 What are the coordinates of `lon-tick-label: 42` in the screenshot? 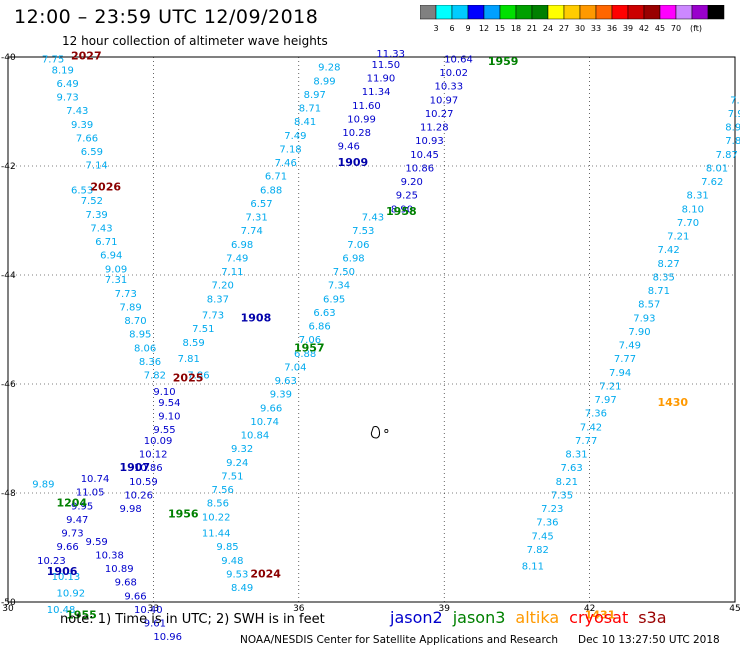 It's located at (589, 609).